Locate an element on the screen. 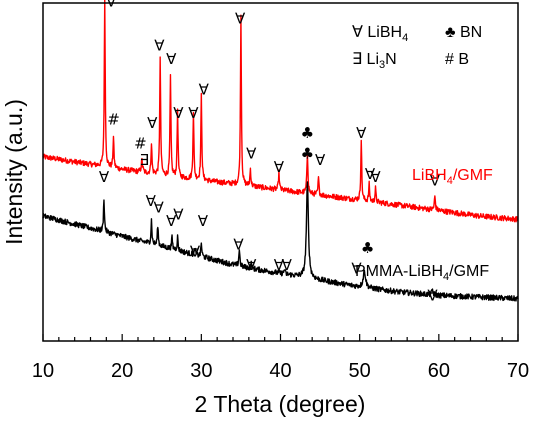  x-tick-label: 30 is located at coordinates (201, 371).